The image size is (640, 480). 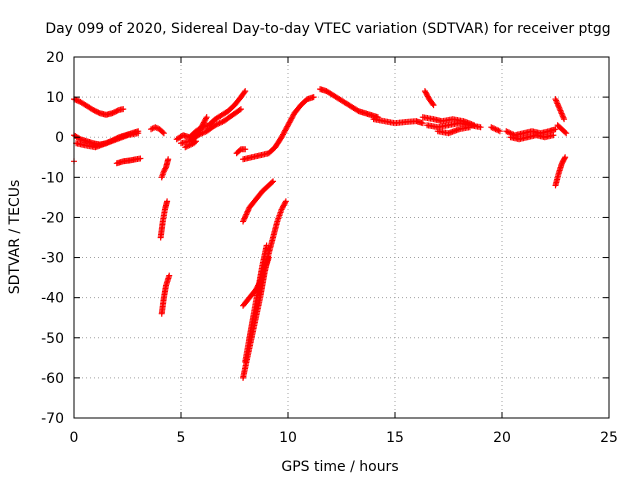 I want to click on y-tick-label: -60, so click(x=52, y=379).